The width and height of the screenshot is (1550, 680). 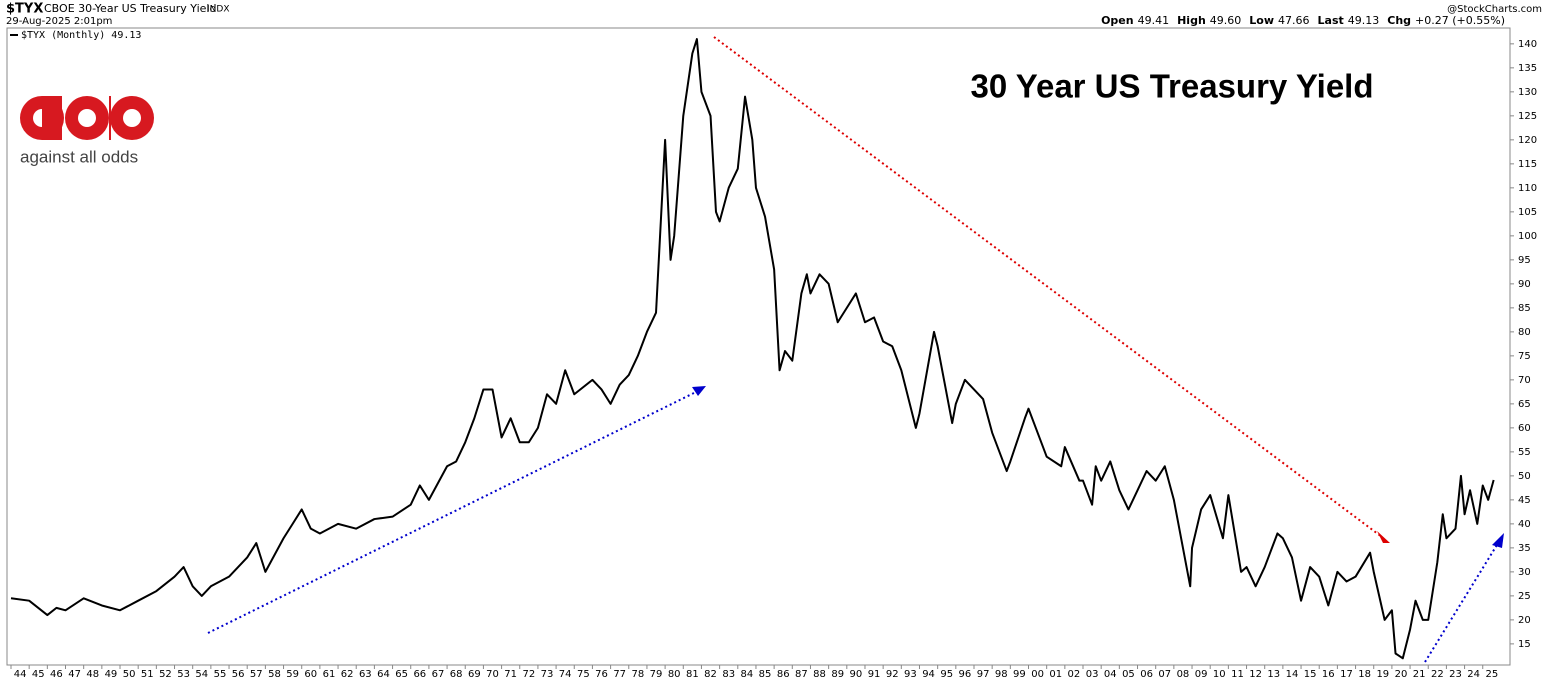 What do you see at coordinates (1527, 188) in the screenshot?
I see `y-tick-label: 110` at bounding box center [1527, 188].